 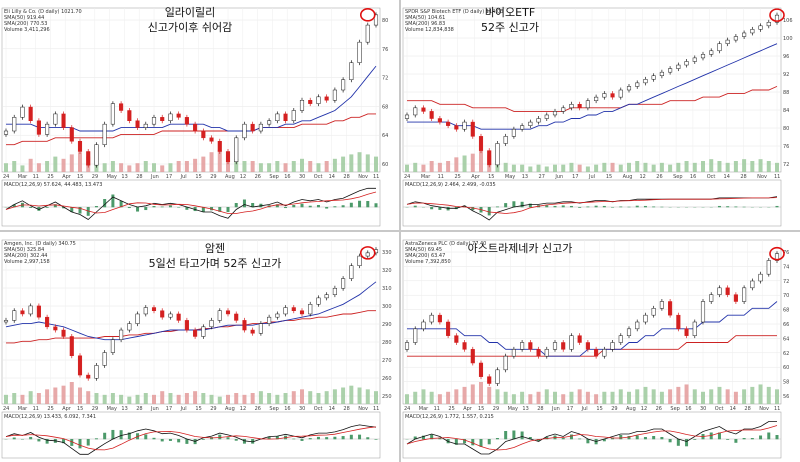 What do you see at coordinates (198, 177) in the screenshot?
I see `x-tick-label: 15` at bounding box center [198, 177].